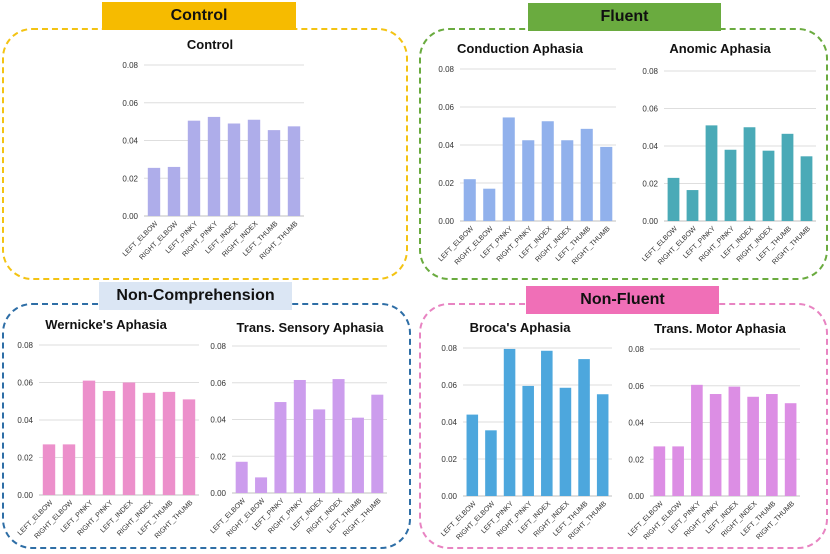 The height and width of the screenshot is (554, 830). What do you see at coordinates (624, 17) in the screenshot?
I see `group-label-fluent: Fluent` at bounding box center [624, 17].